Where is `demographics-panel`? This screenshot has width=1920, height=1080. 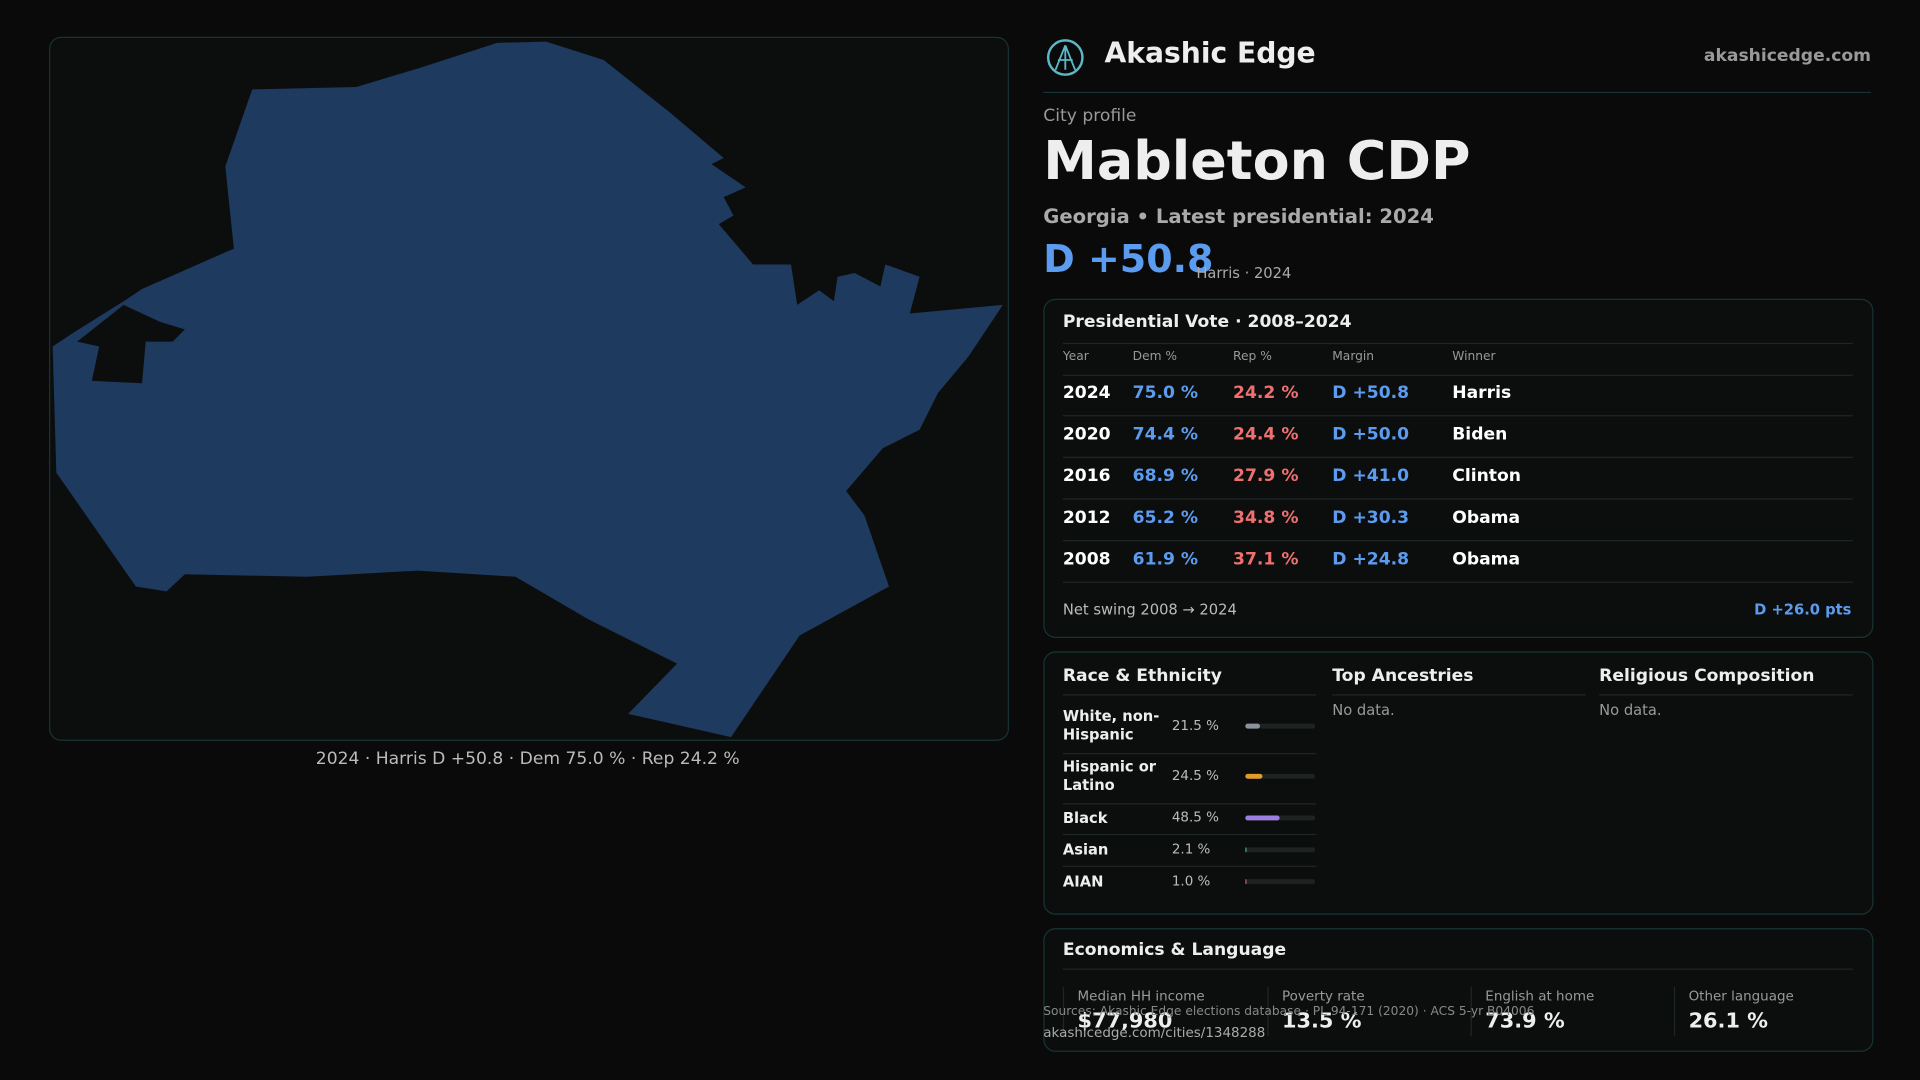 demographics-panel is located at coordinates (1458, 783).